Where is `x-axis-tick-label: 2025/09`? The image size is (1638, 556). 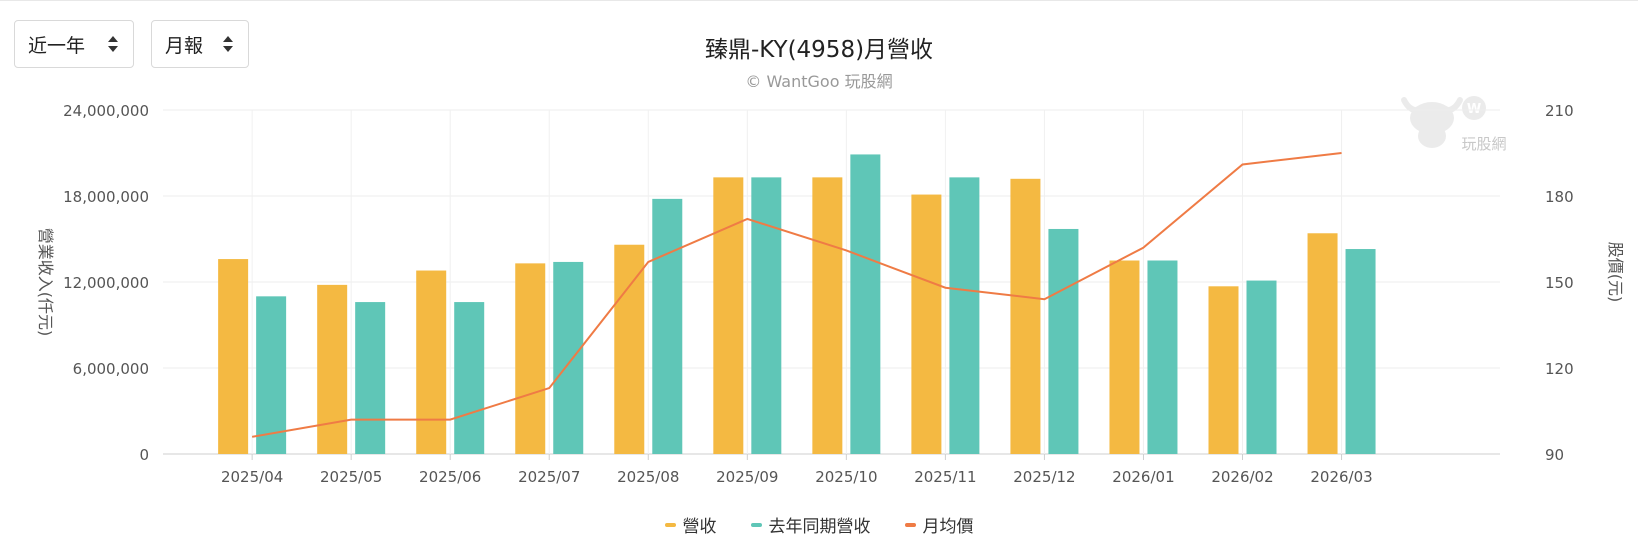 x-axis-tick-label: 2025/09 is located at coordinates (747, 477).